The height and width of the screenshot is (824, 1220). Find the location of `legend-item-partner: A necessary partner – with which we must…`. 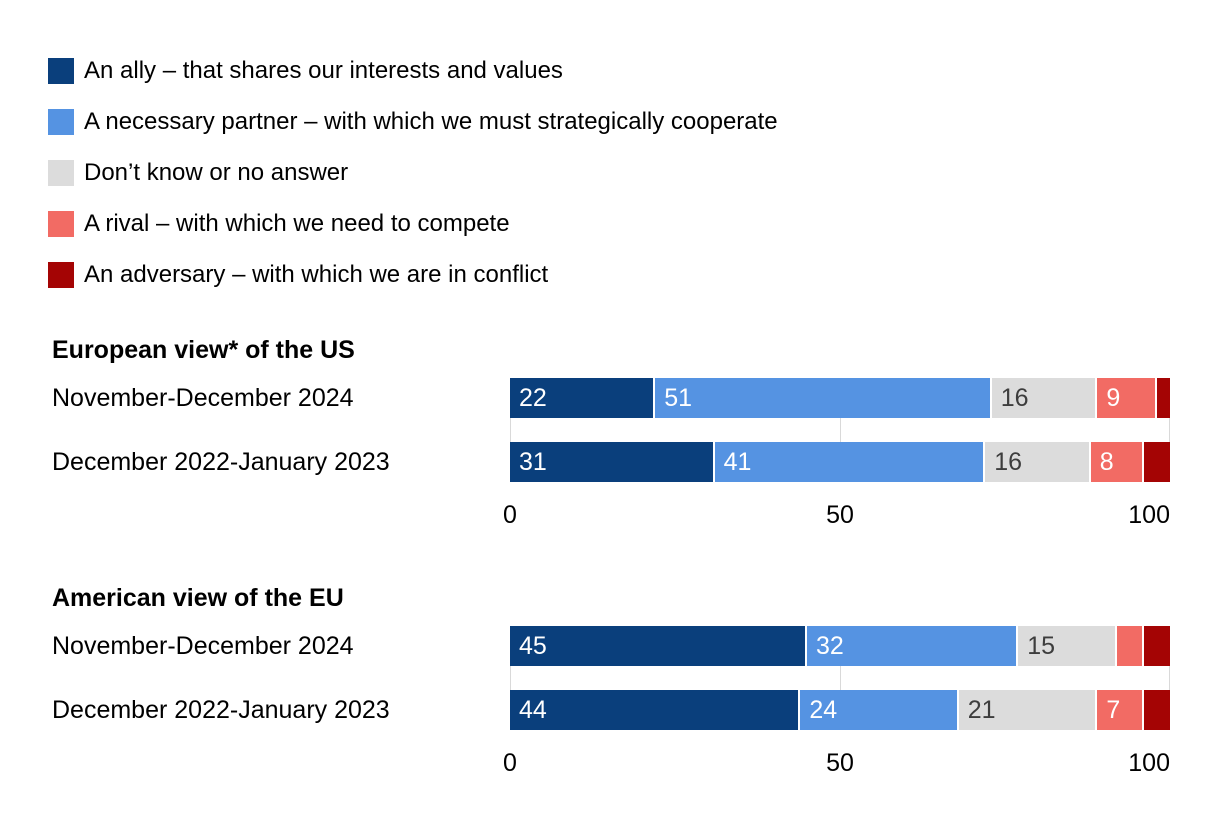

legend-item-partner: A necessary partner – with which we must… is located at coordinates (413, 122).